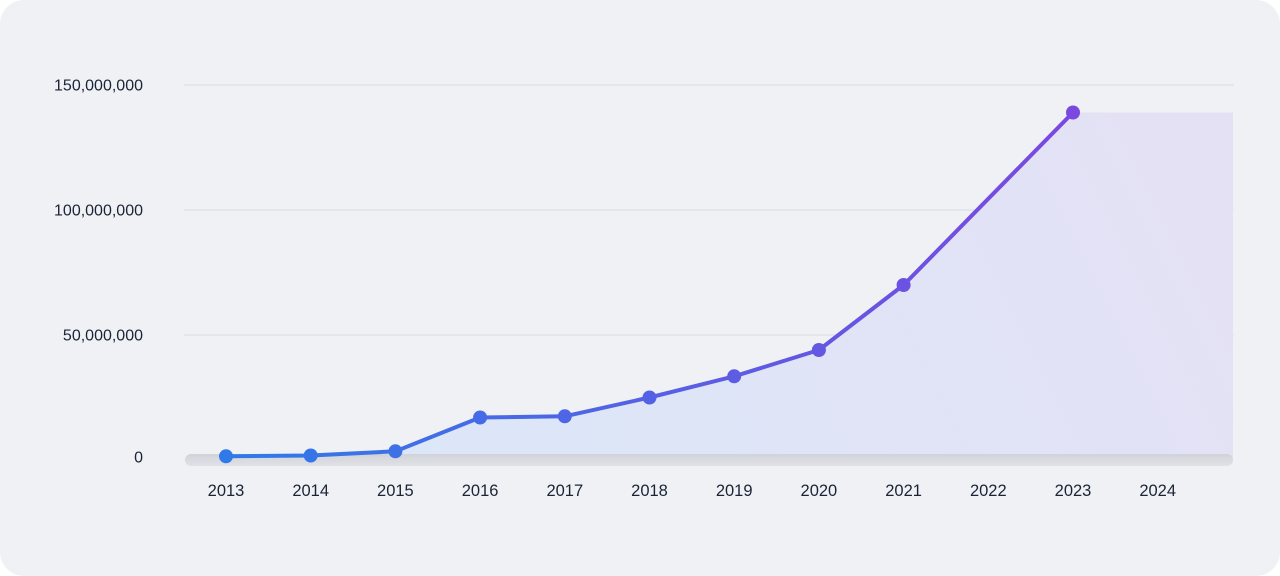 This screenshot has width=1280, height=576. What do you see at coordinates (1157, 491) in the screenshot?
I see `x-axis-tick-label: 2024` at bounding box center [1157, 491].